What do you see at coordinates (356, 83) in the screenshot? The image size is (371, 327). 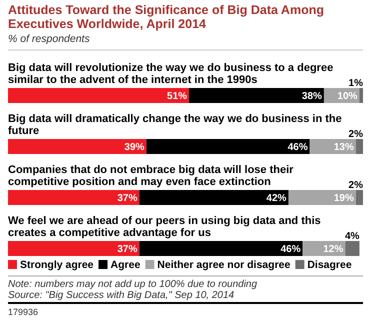 I see `data-label: 1%` at bounding box center [356, 83].